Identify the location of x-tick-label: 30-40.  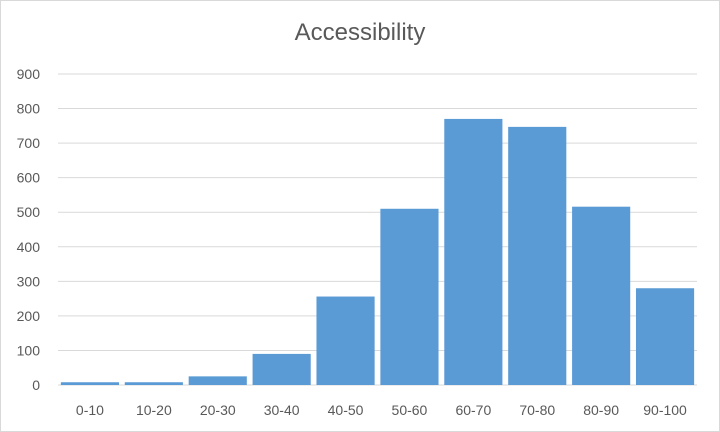
(282, 410).